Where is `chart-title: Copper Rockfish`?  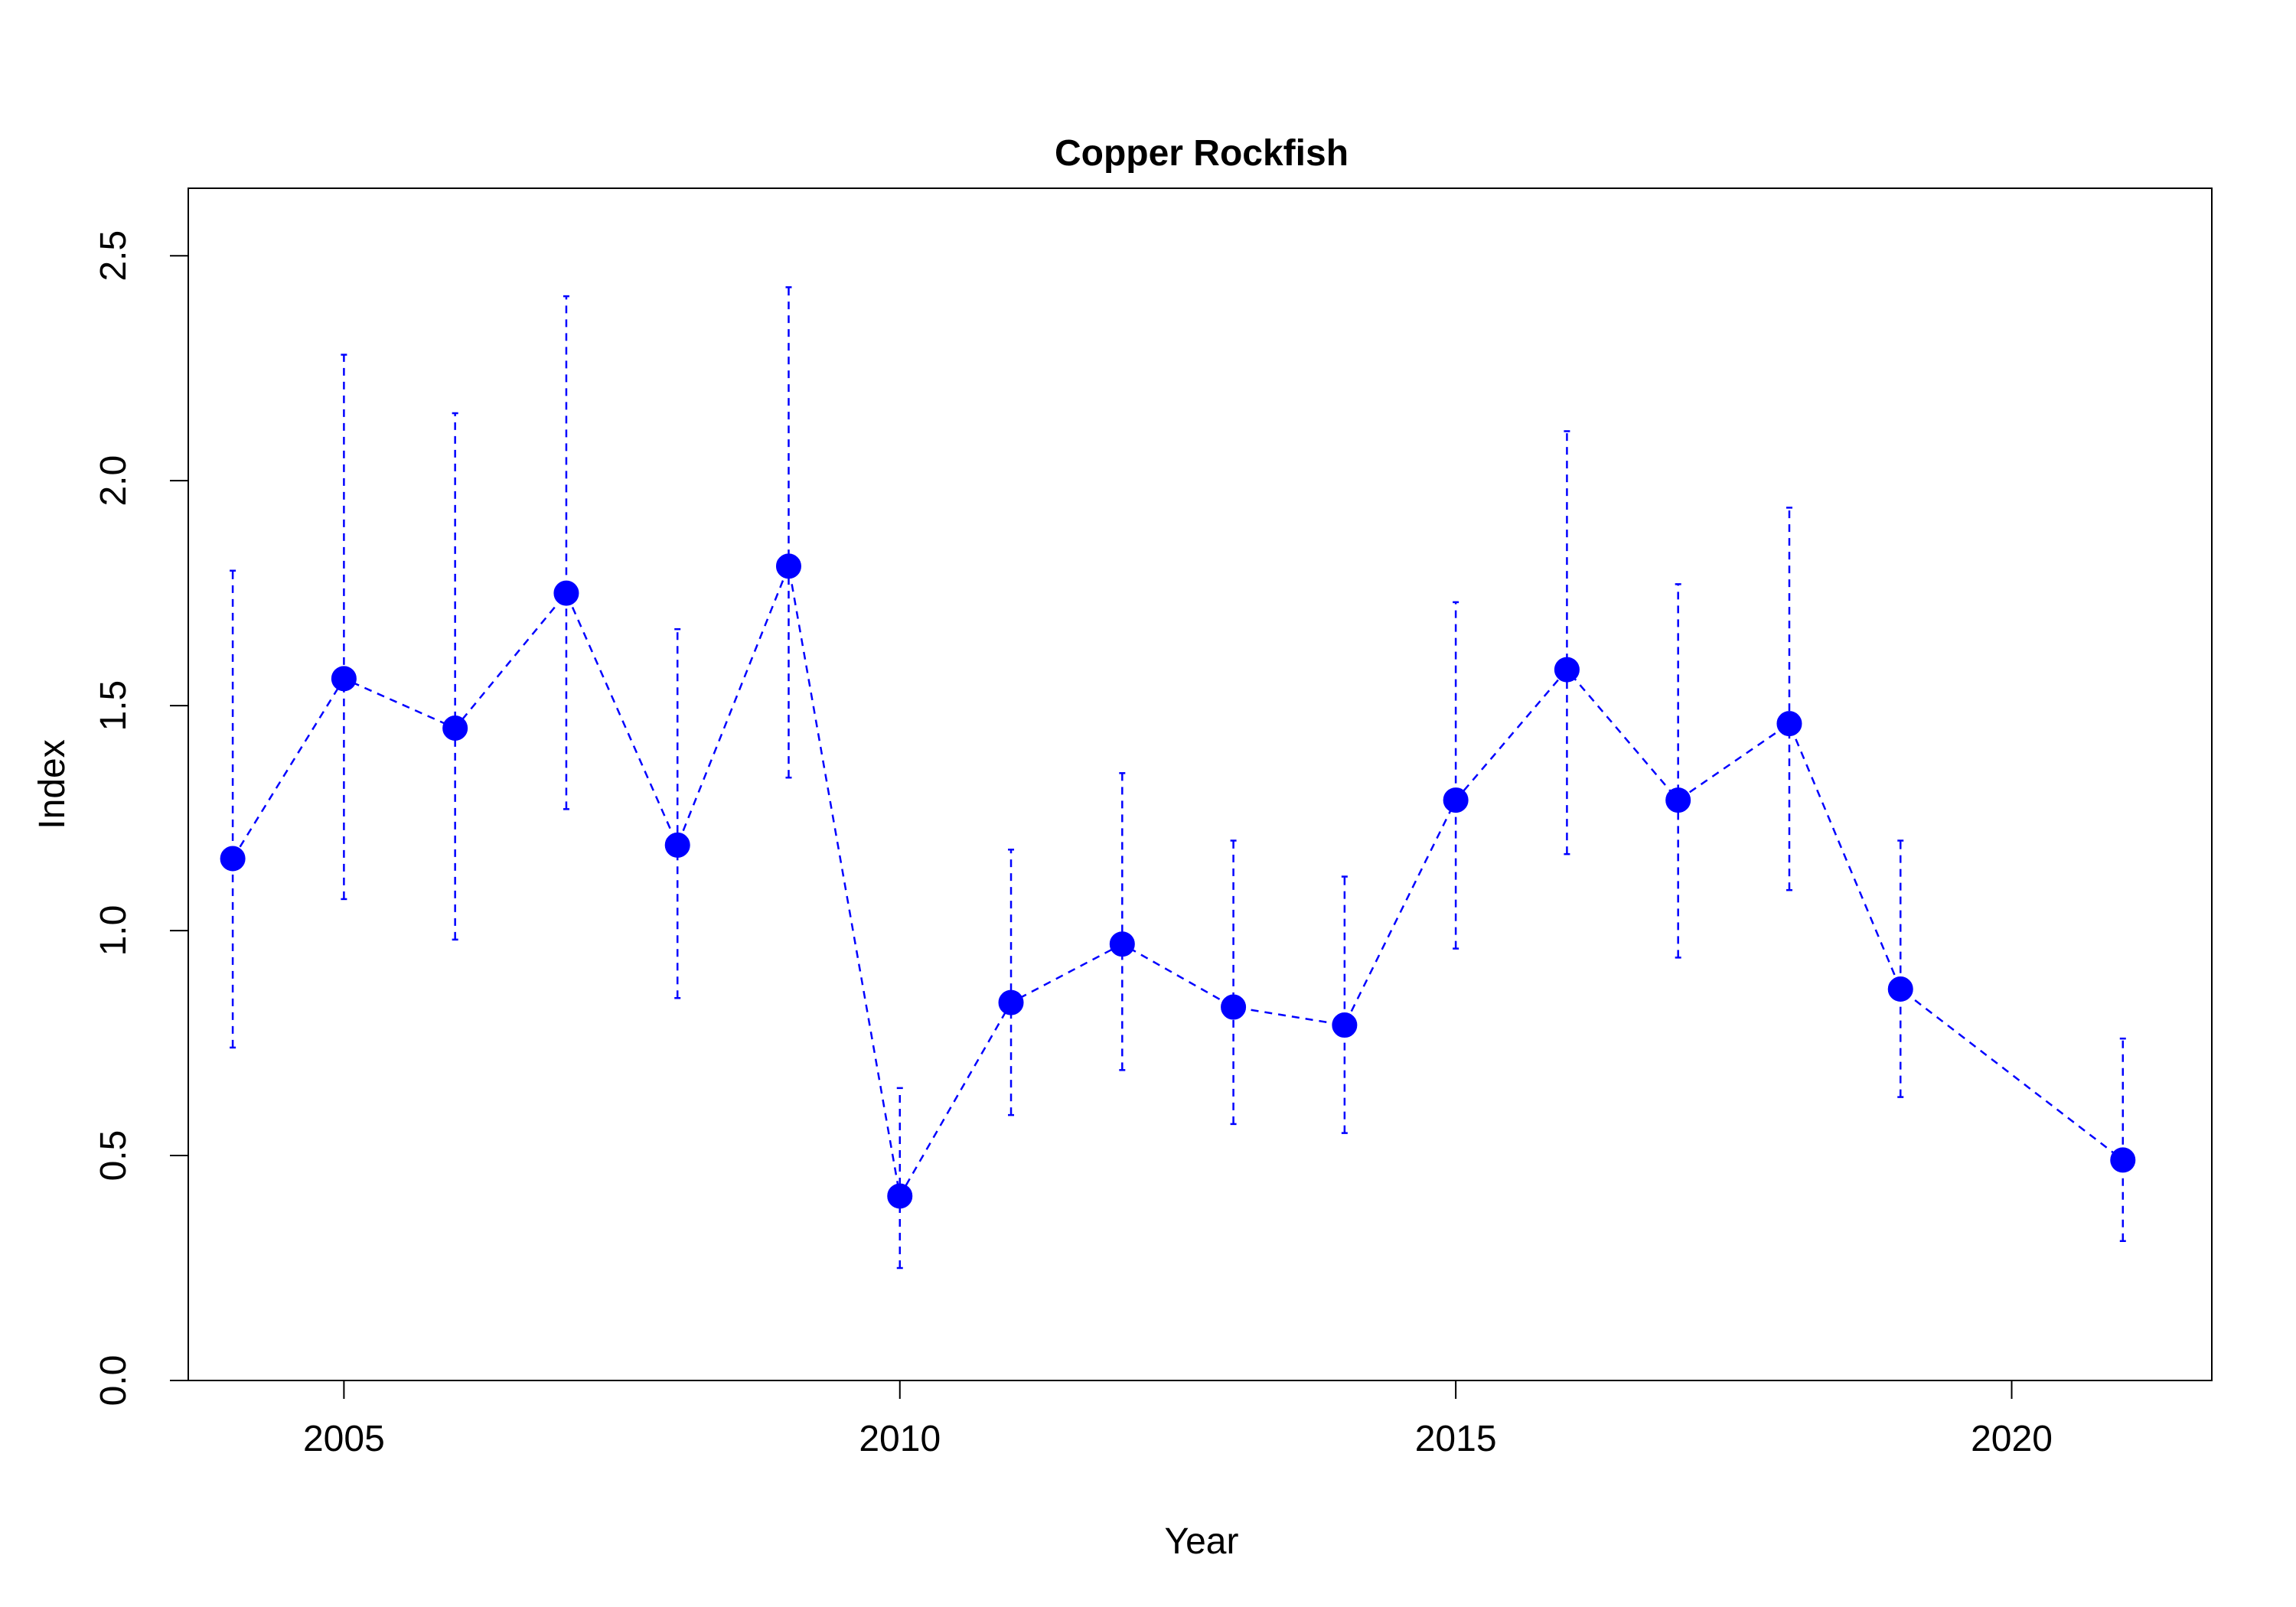 chart-title: Copper Rockfish is located at coordinates (1202, 153).